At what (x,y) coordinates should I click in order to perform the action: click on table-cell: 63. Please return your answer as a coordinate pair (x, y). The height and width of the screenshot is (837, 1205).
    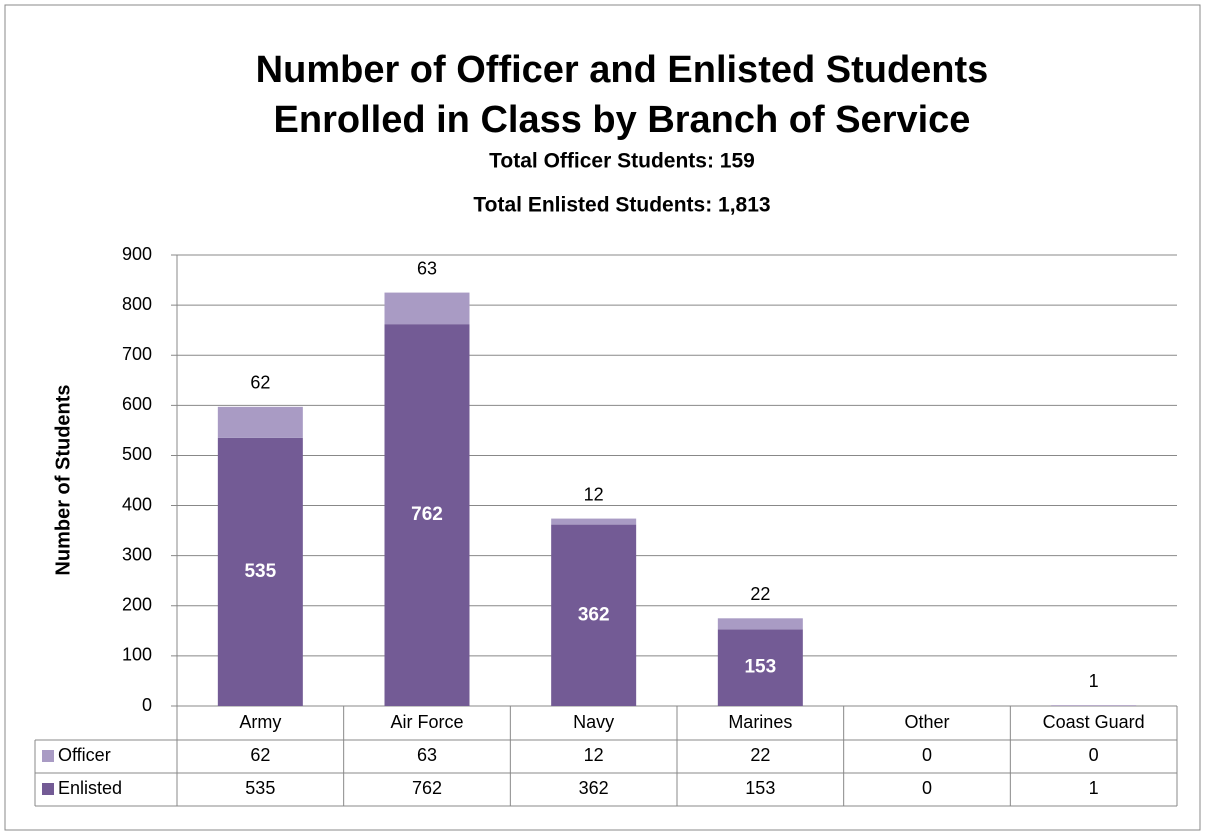
    Looking at the image, I should click on (427, 755).